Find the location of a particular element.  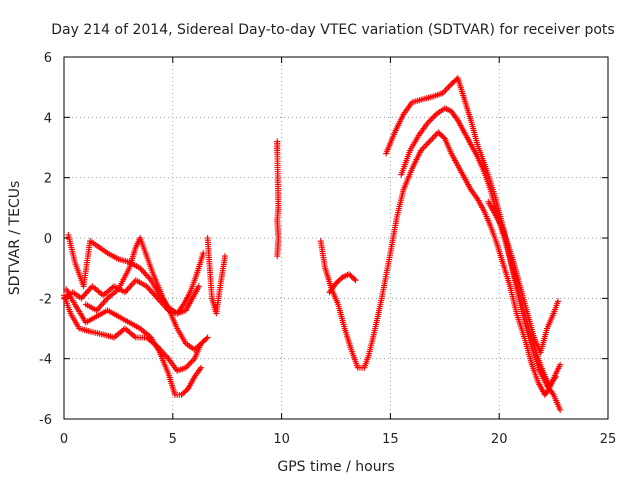

x-tick-label: 0 is located at coordinates (64, 439).